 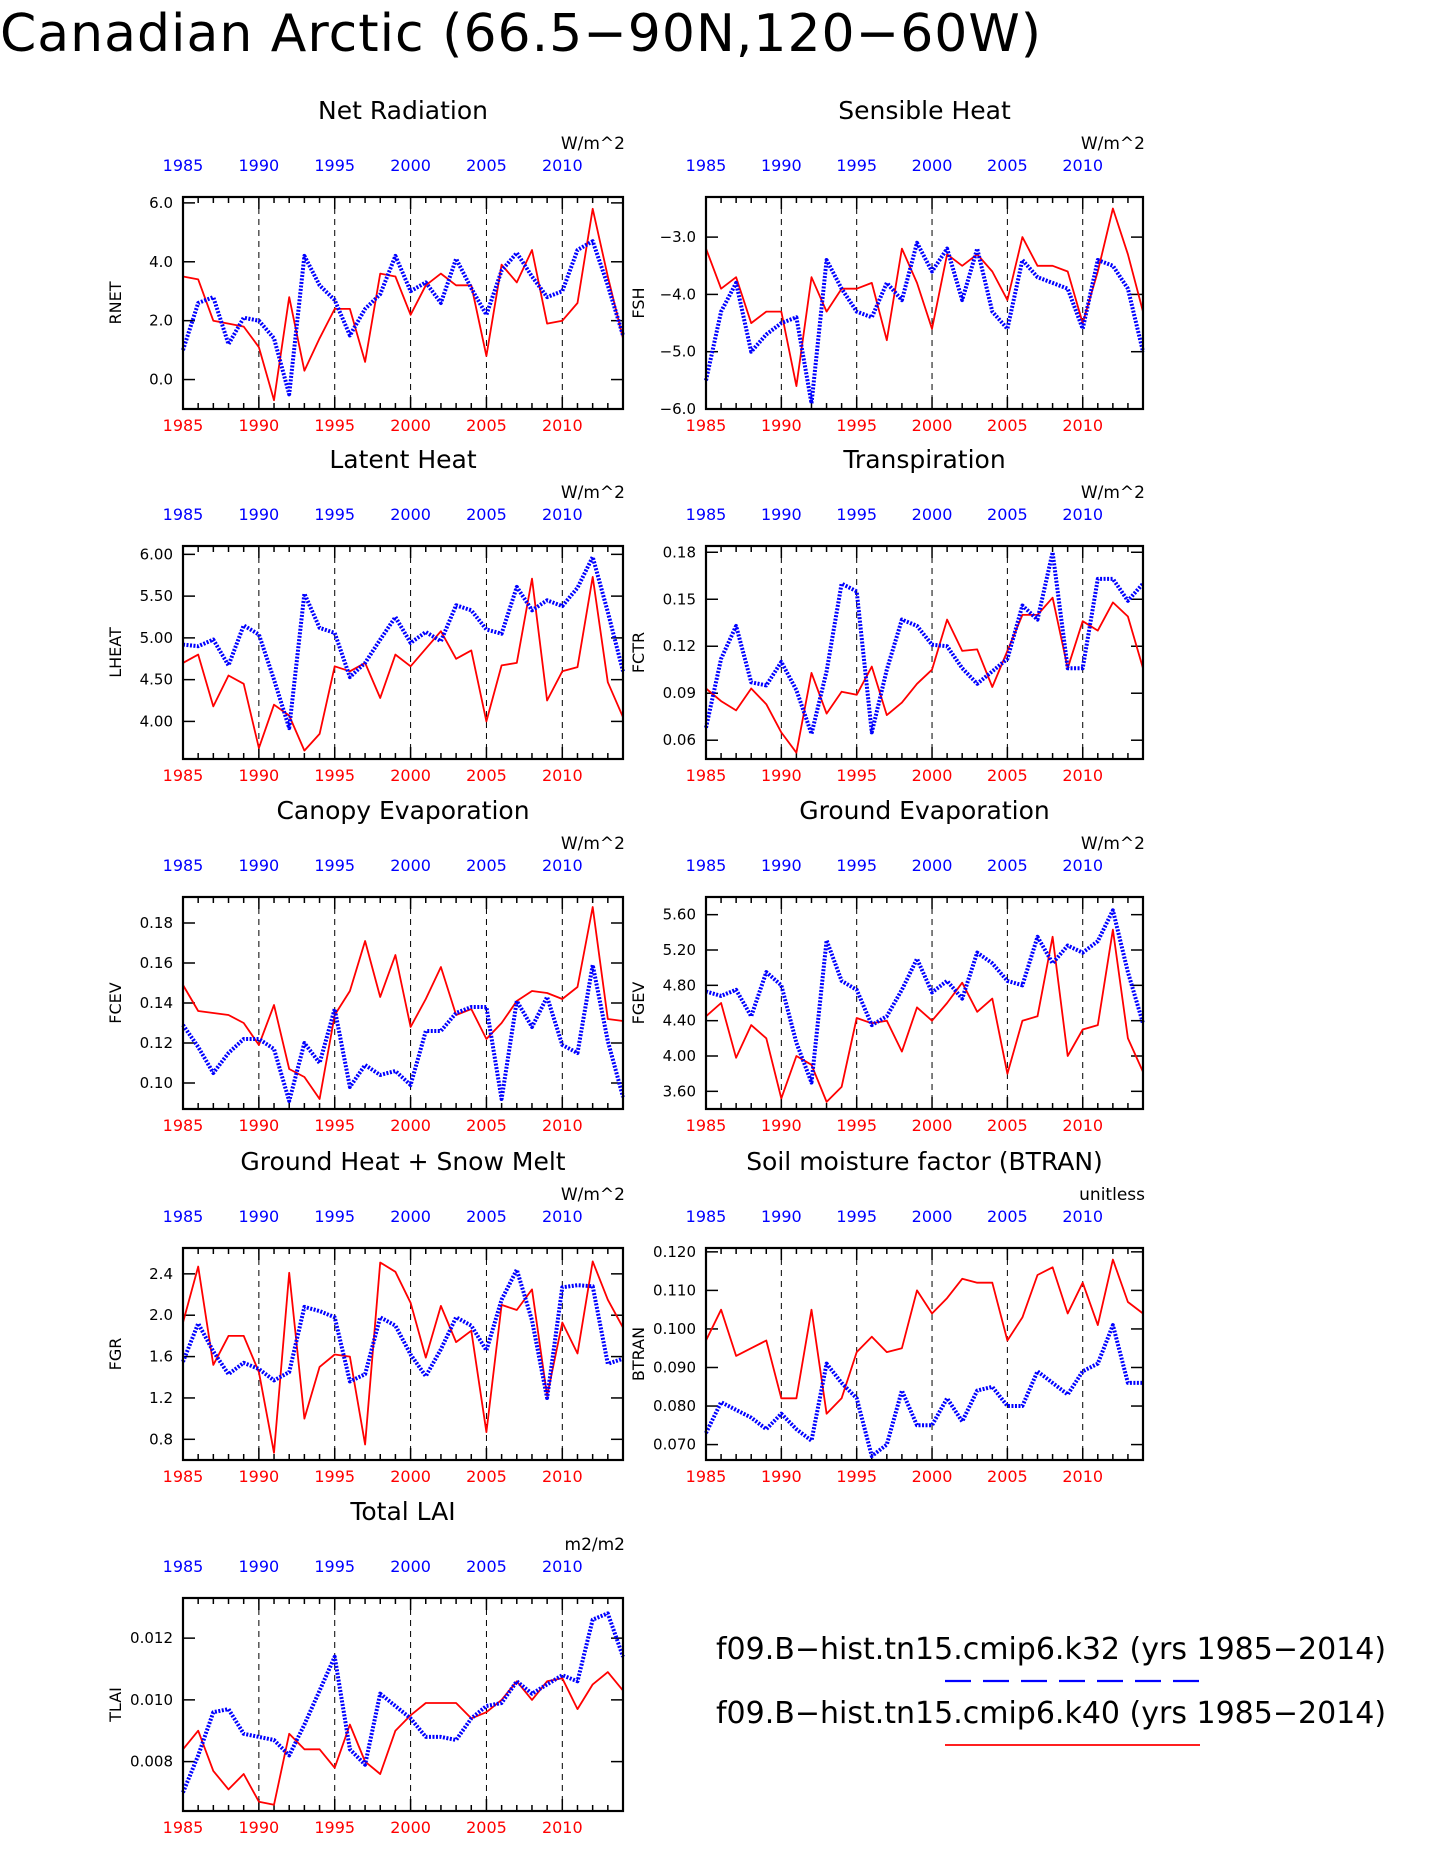 I want to click on y-tick-label: 4.40, so click(x=679, y=1021).